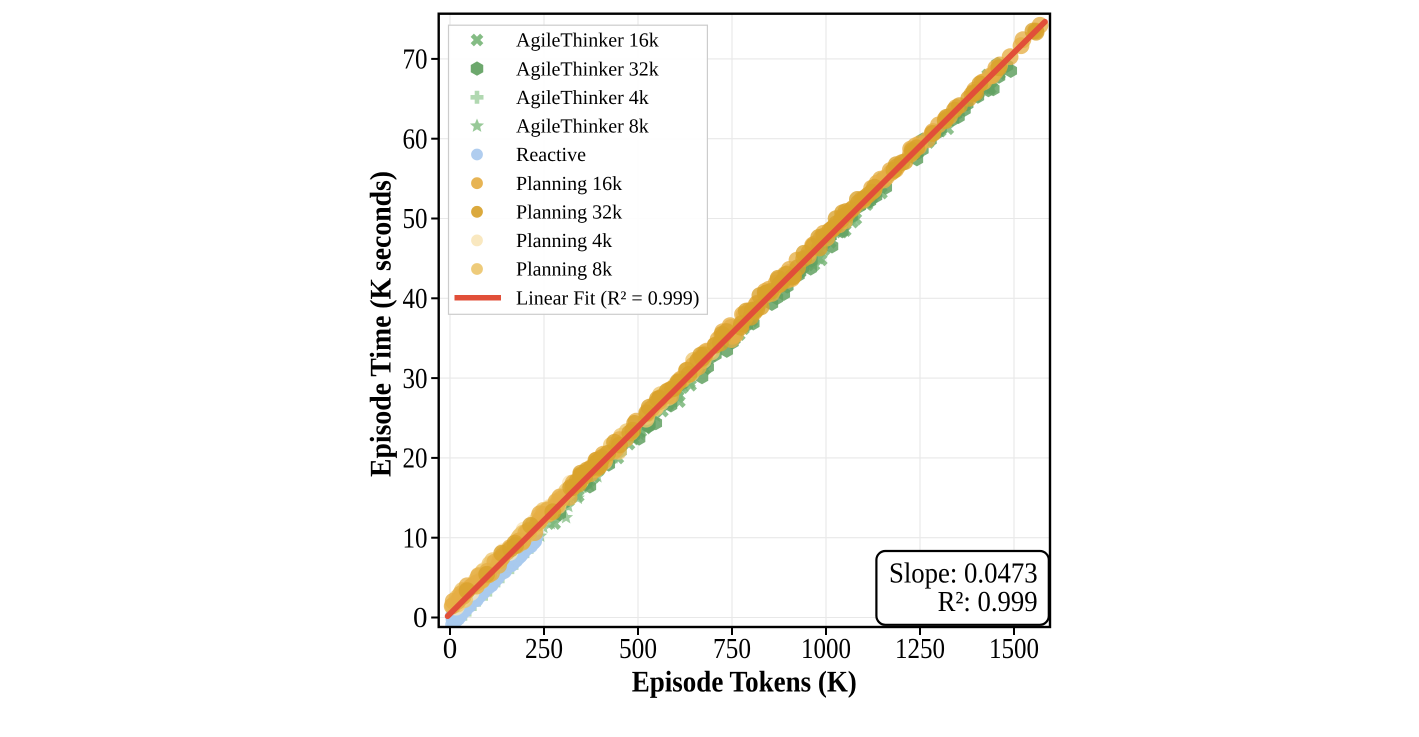  What do you see at coordinates (544, 649) in the screenshot?
I see `svg-text: 250` at bounding box center [544, 649].